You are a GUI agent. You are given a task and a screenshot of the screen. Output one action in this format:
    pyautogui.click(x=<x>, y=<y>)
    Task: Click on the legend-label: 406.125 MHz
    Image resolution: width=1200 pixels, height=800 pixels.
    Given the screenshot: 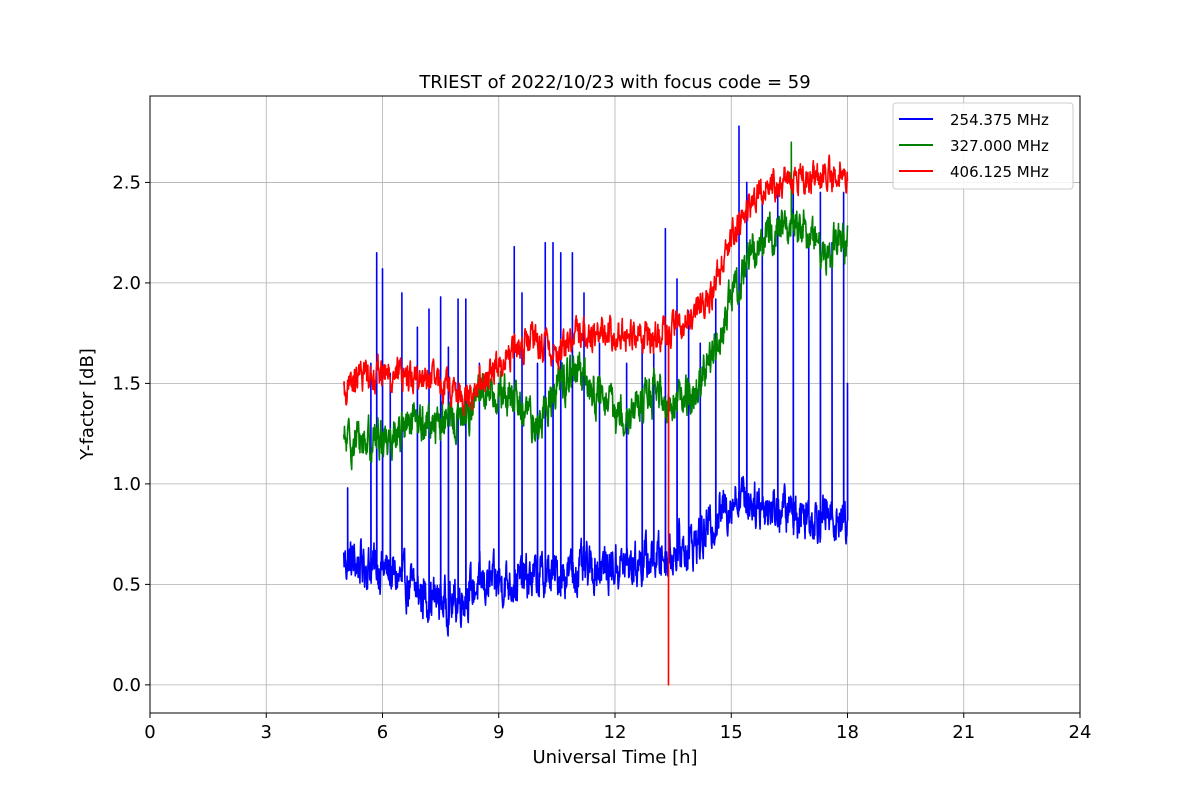 What is the action you would take?
    pyautogui.click(x=999, y=172)
    